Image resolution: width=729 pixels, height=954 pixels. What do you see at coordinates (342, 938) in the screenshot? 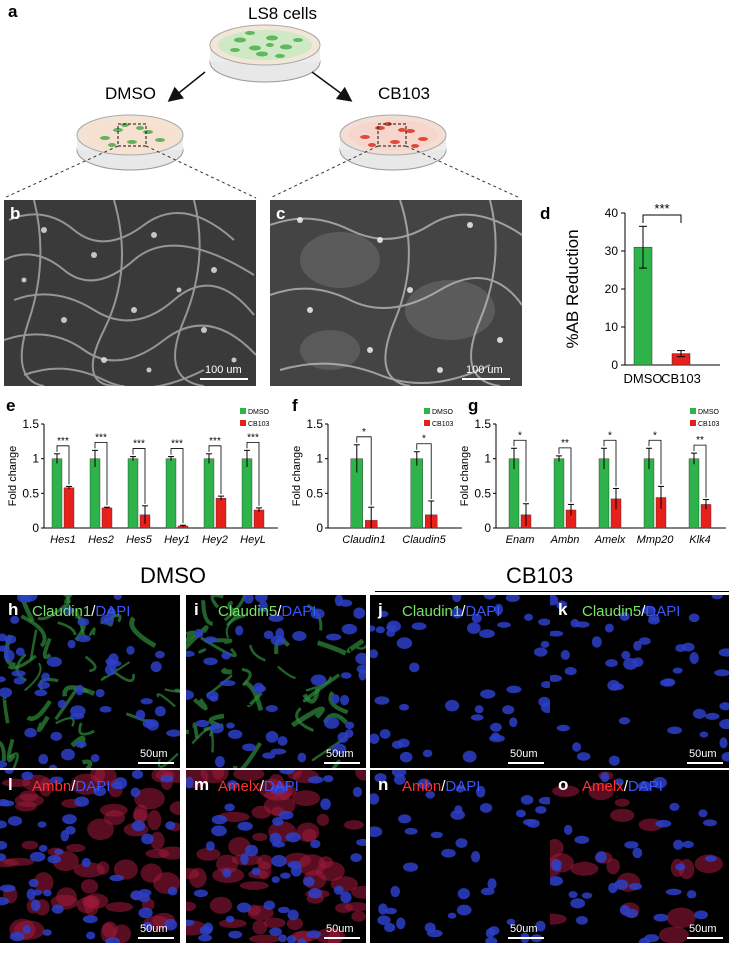
I see `scale-bar-m` at bounding box center [342, 938].